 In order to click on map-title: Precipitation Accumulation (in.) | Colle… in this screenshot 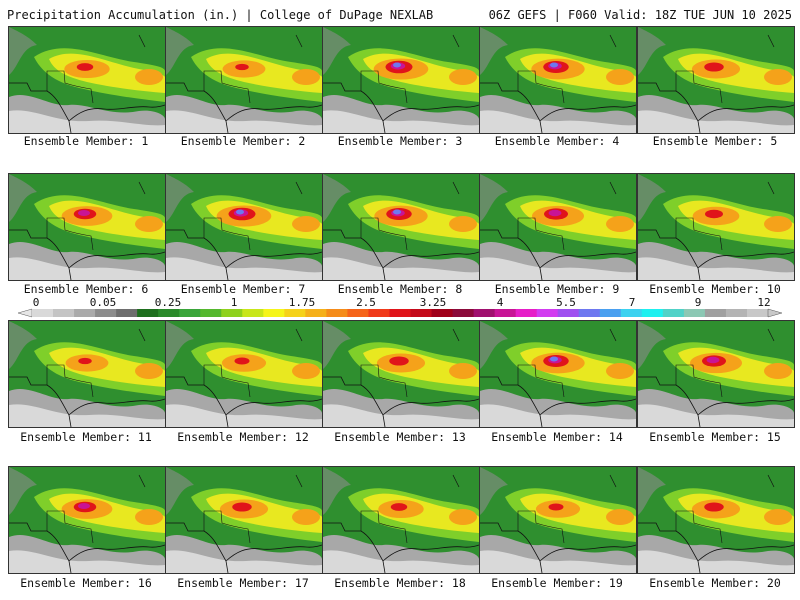, I will do `click(220, 15)`.